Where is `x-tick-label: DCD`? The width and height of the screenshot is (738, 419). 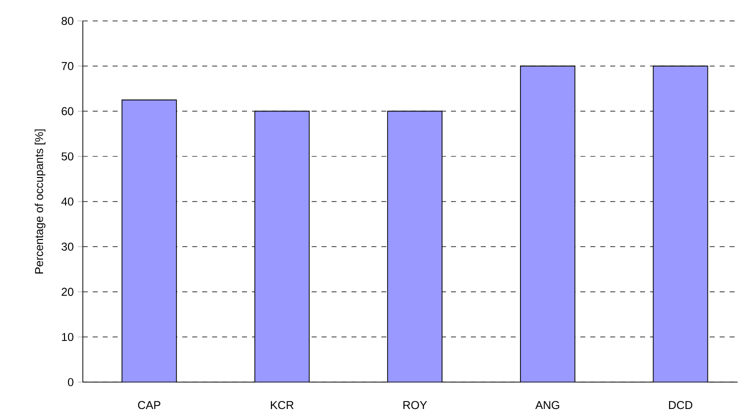 x-tick-label: DCD is located at coordinates (680, 405).